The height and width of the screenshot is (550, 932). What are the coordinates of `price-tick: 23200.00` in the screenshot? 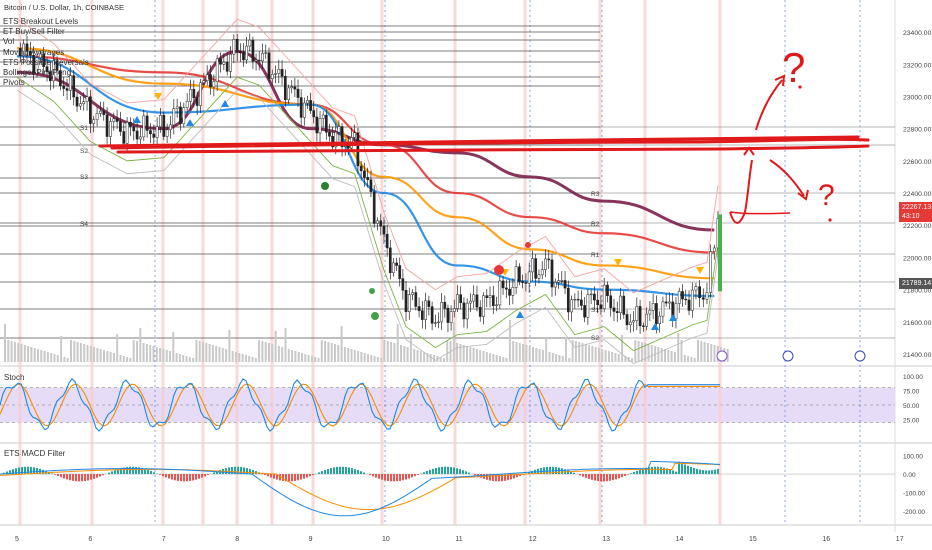 It's located at (917, 65).